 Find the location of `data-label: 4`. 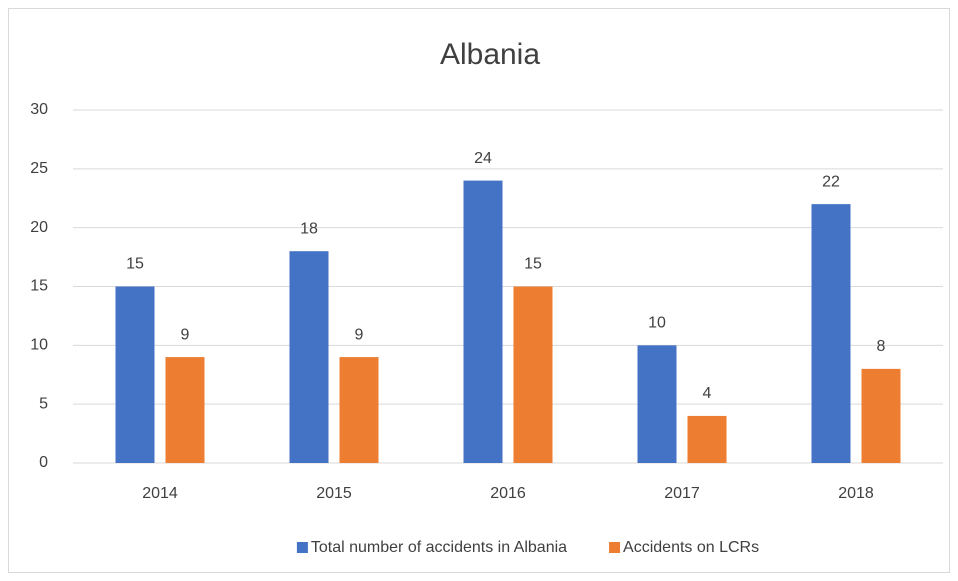

data-label: 4 is located at coordinates (707, 393).